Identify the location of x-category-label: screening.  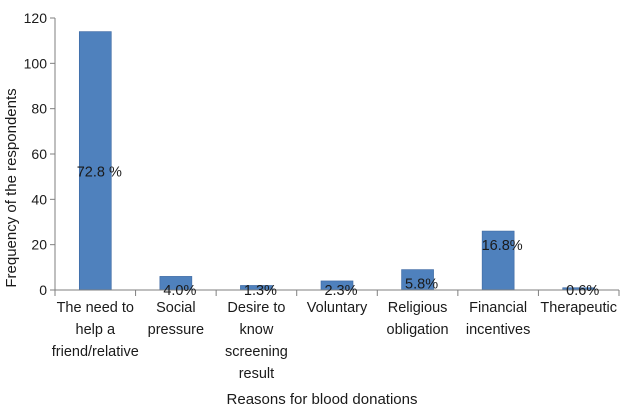
(256, 352).